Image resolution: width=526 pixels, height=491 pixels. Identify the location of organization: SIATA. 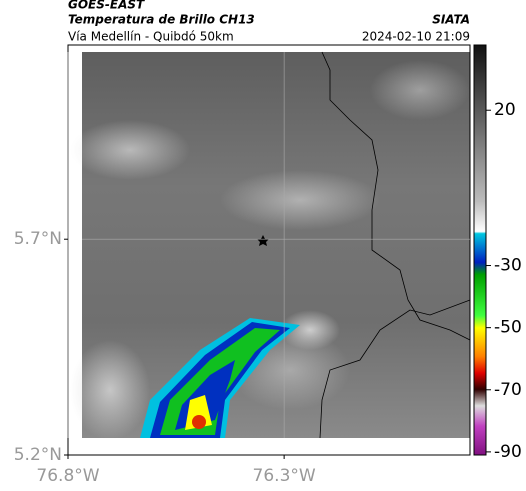
(451, 20).